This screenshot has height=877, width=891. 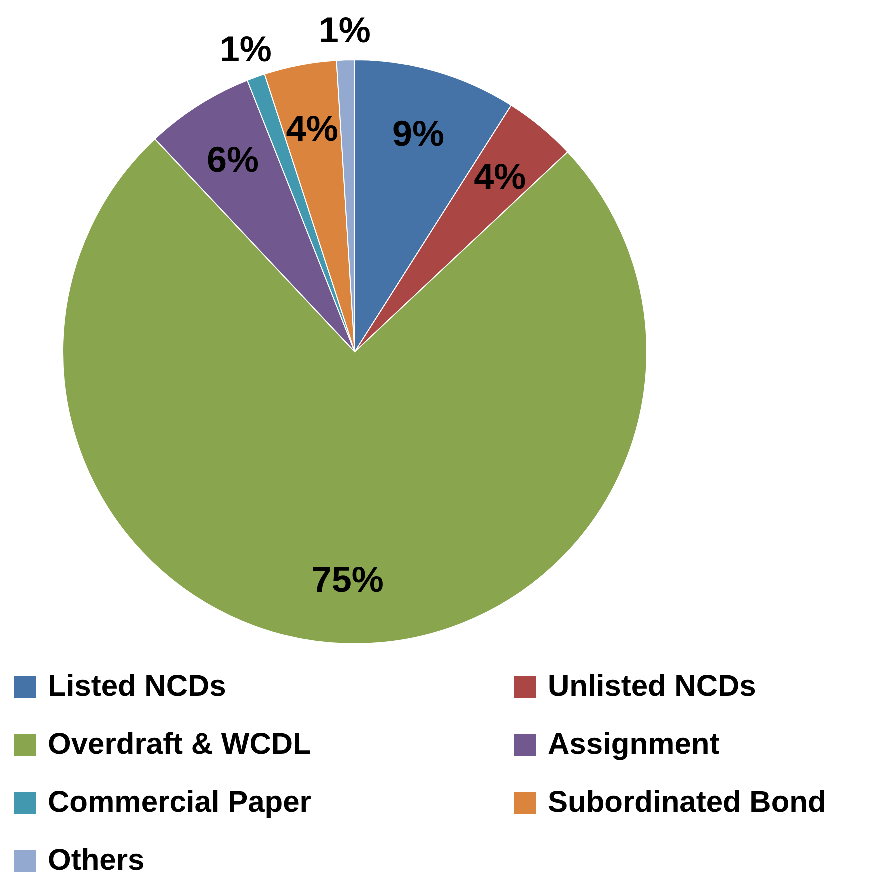 What do you see at coordinates (137, 687) in the screenshot?
I see `legend-label: Listed NCDs` at bounding box center [137, 687].